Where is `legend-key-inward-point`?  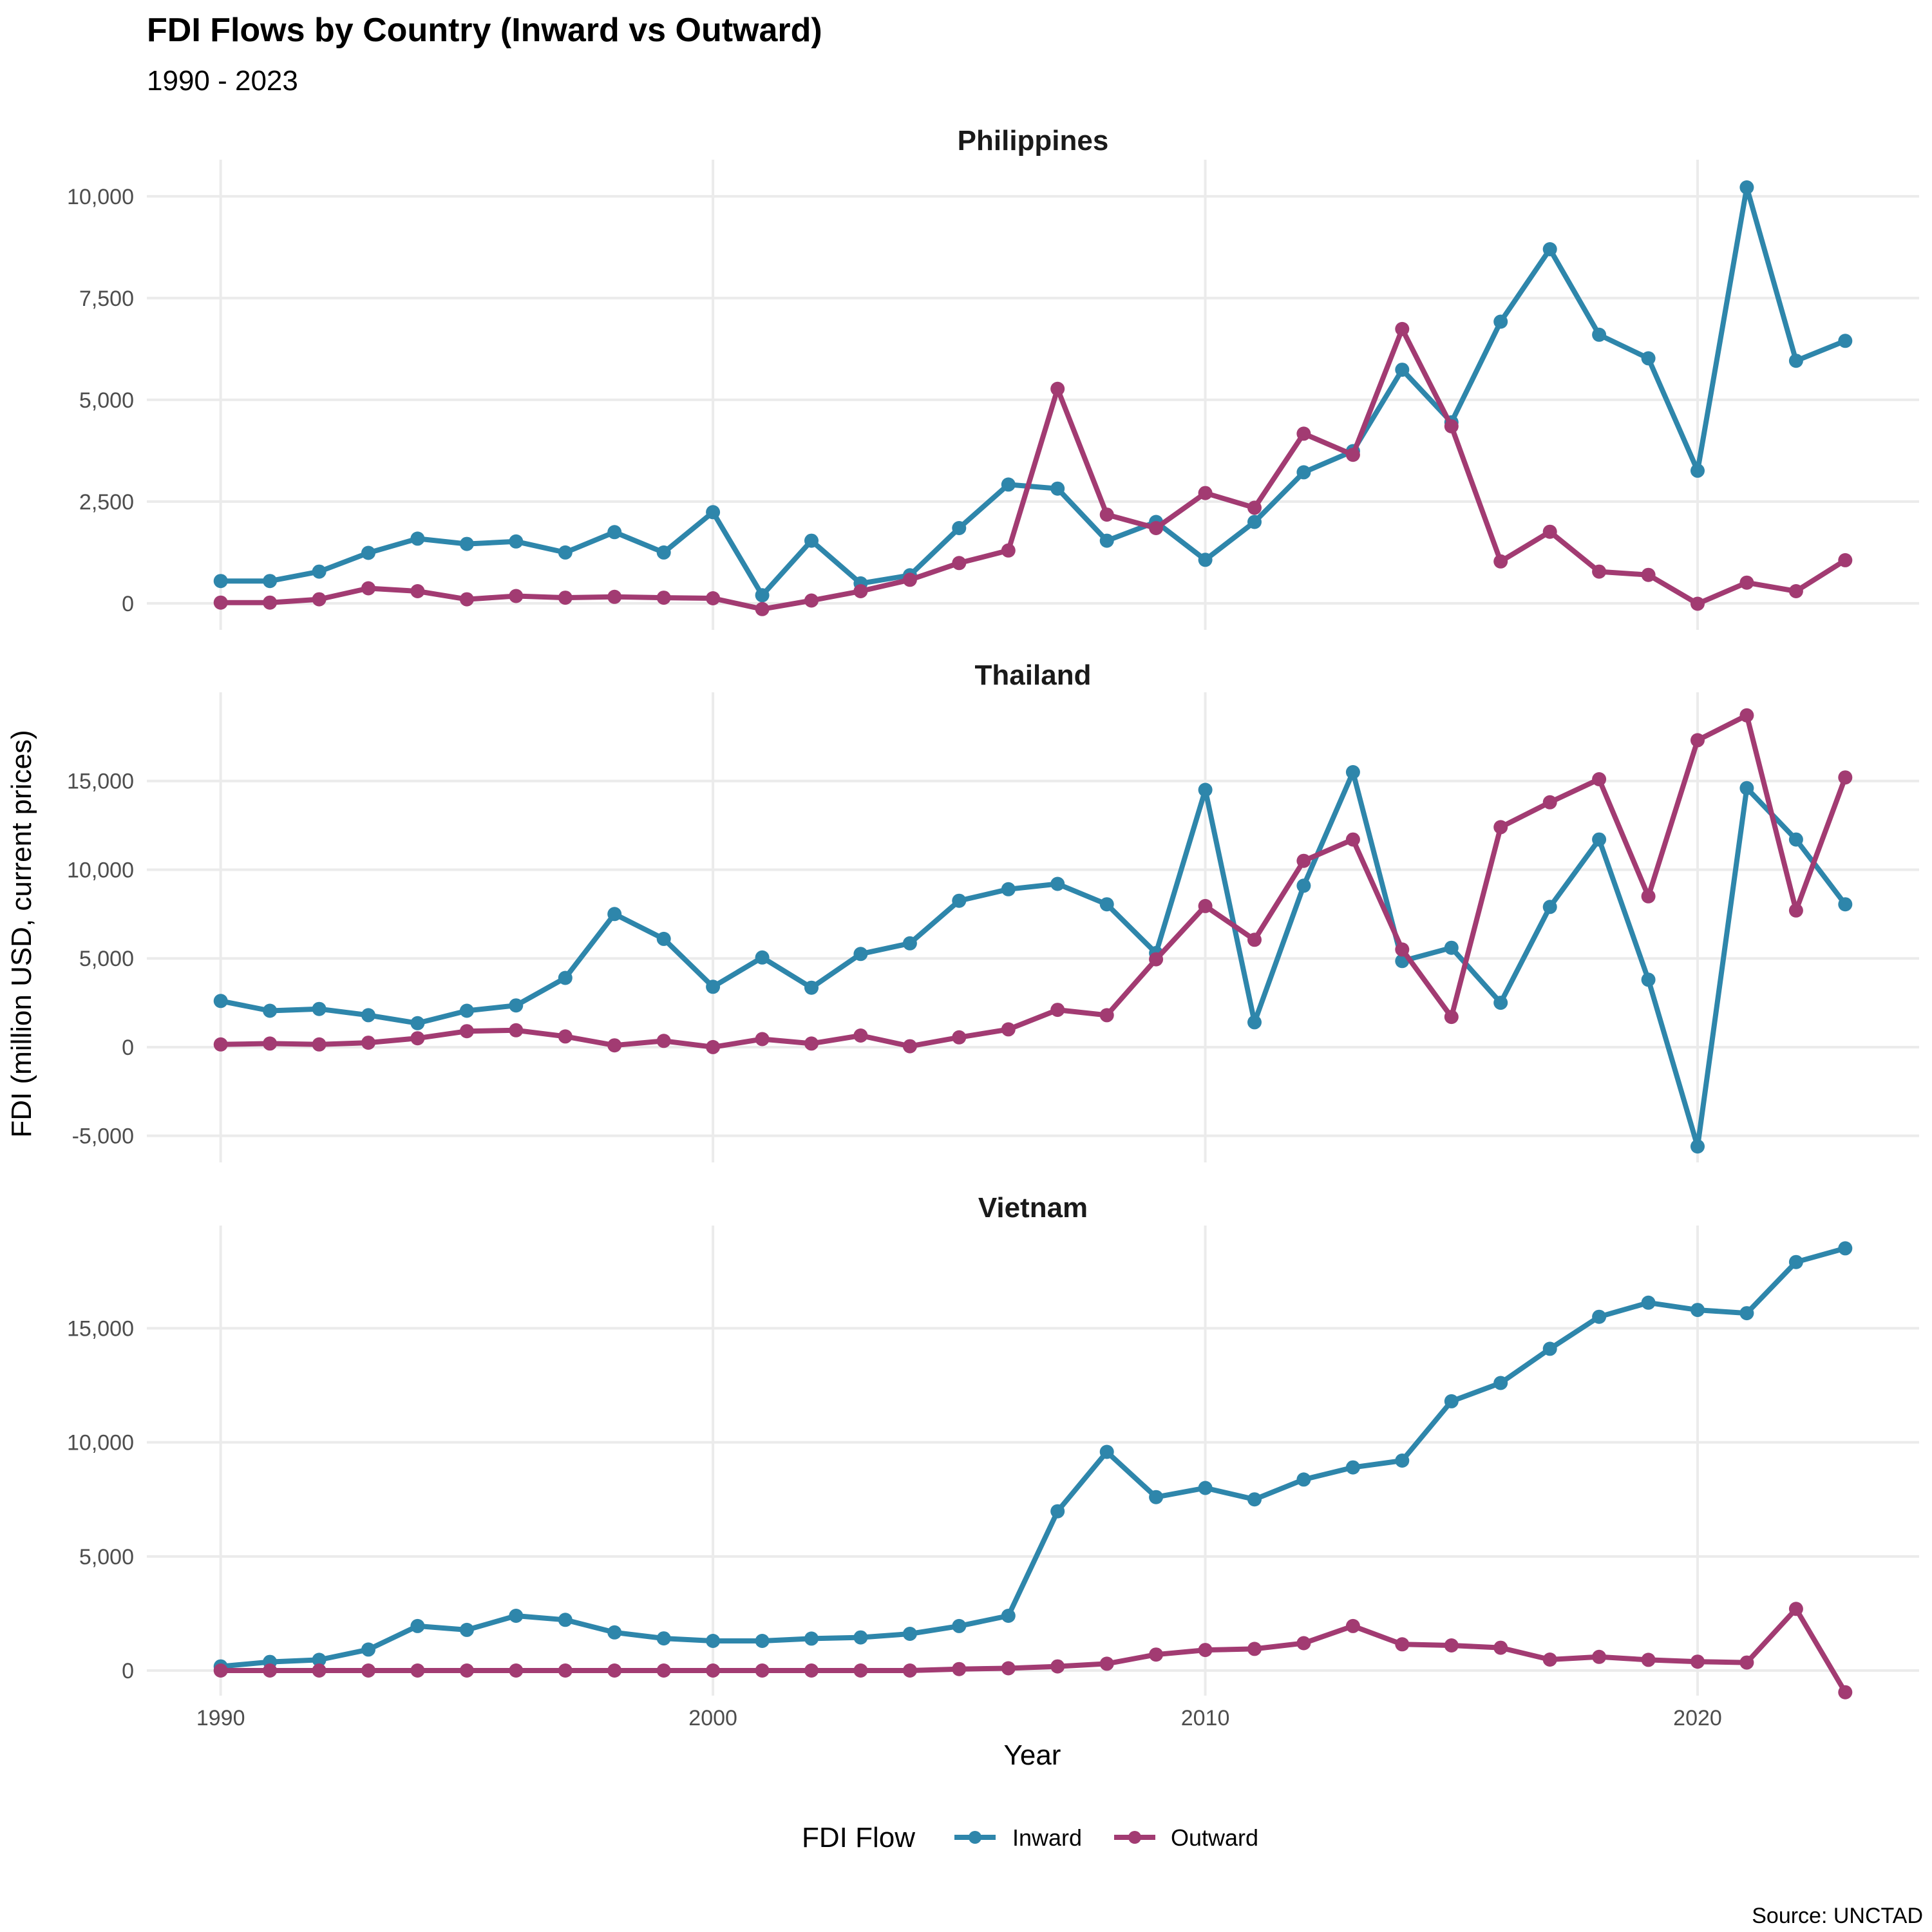 legend-key-inward-point is located at coordinates (975, 1837).